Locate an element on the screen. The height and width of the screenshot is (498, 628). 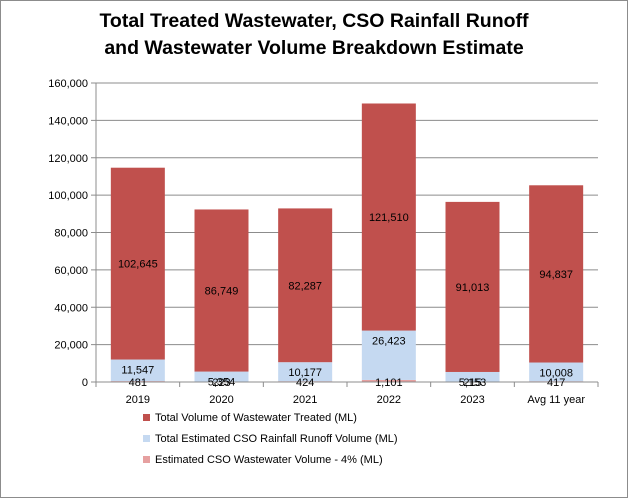
data-label: 102,645 is located at coordinates (138, 265).